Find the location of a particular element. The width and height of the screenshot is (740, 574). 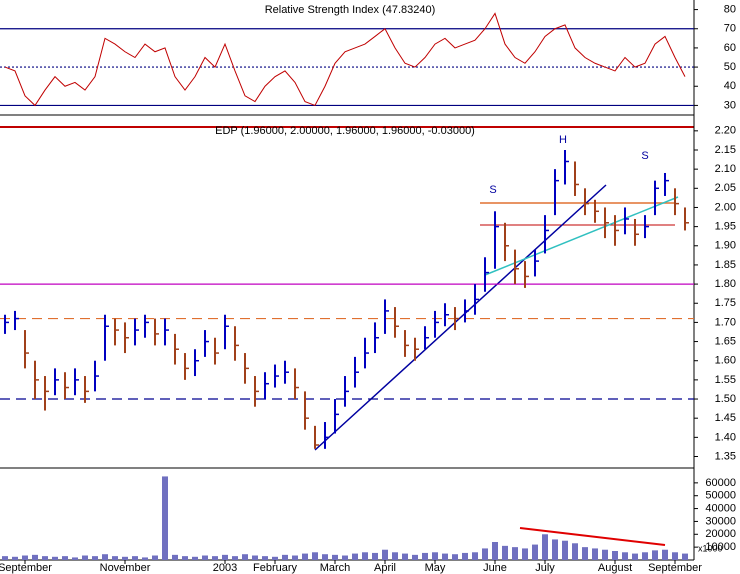

y-tick-label: 1.65 is located at coordinates (725, 341).